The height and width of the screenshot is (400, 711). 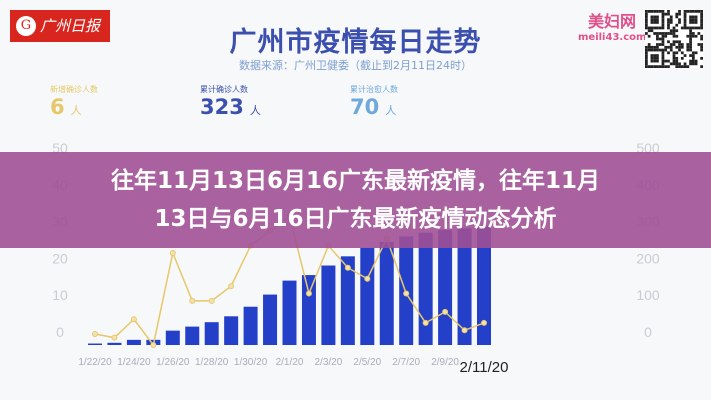 What do you see at coordinates (612, 37) in the screenshot?
I see `watermark-url: meili43.com` at bounding box center [612, 37].